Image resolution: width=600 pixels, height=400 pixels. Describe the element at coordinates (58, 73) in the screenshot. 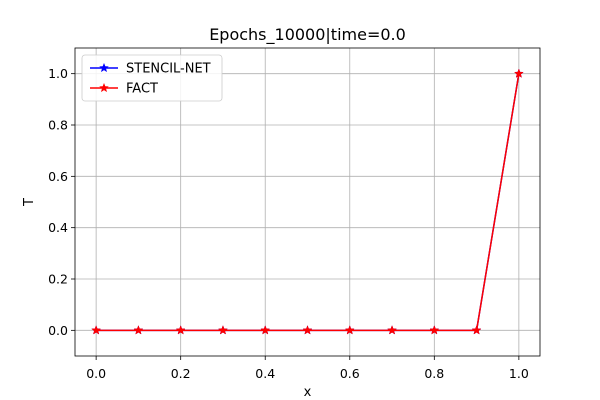

I see `y-tick-label: 1.0` at that location.